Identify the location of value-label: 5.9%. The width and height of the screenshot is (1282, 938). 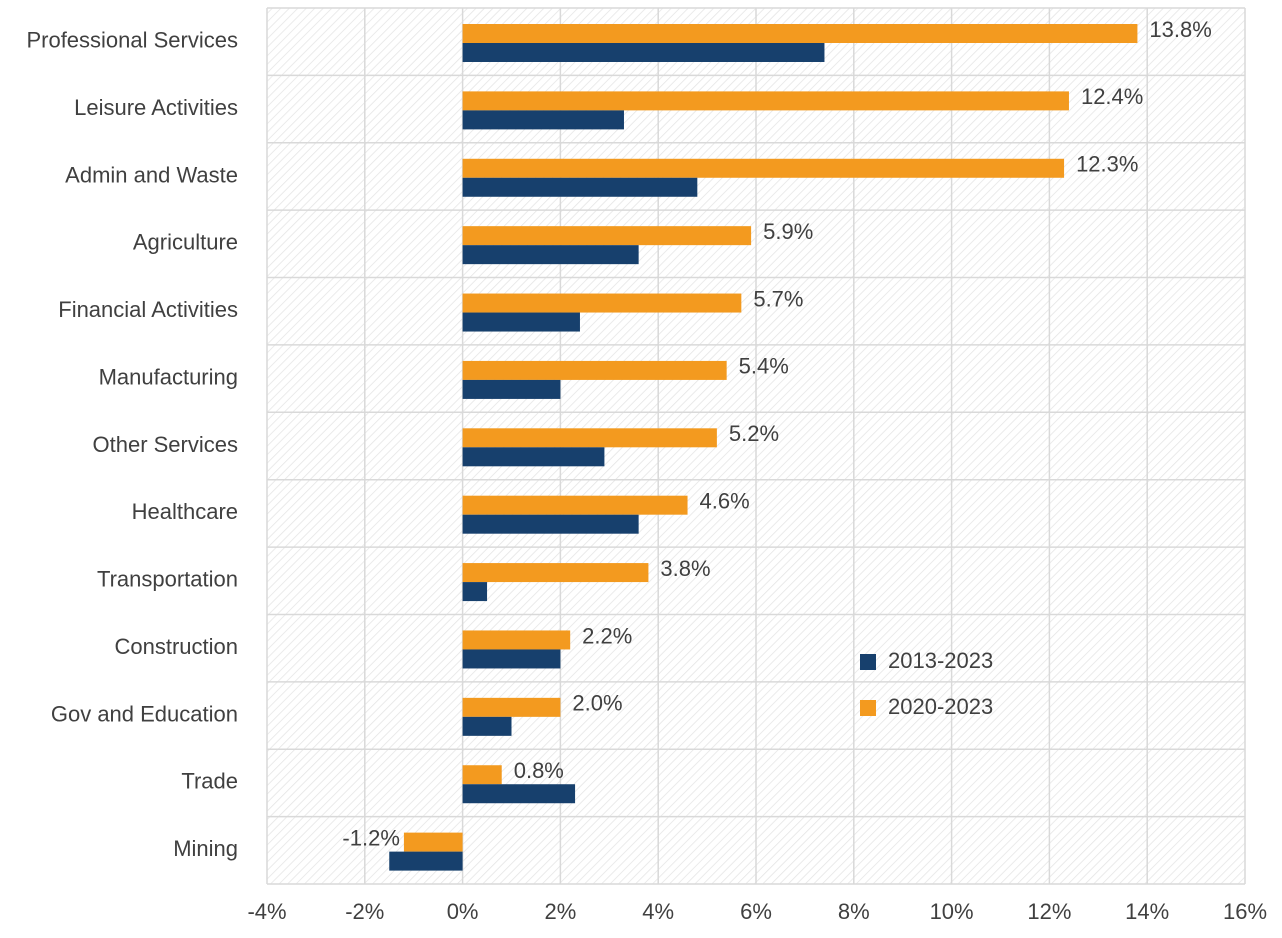
(788, 231).